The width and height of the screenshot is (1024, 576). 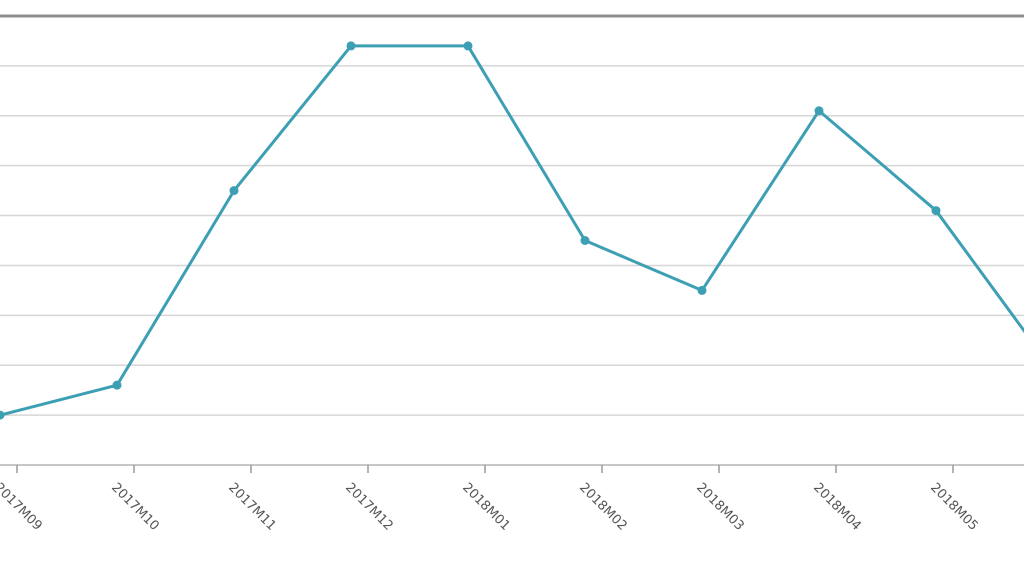 I want to click on x-tick-label: 2017M10, so click(x=135, y=507).